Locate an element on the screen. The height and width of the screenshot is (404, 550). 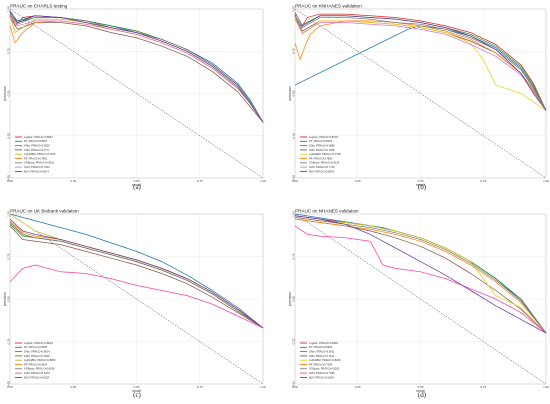
legend-entry: RF, PRAUC=0.7882 is located at coordinates (36, 158).